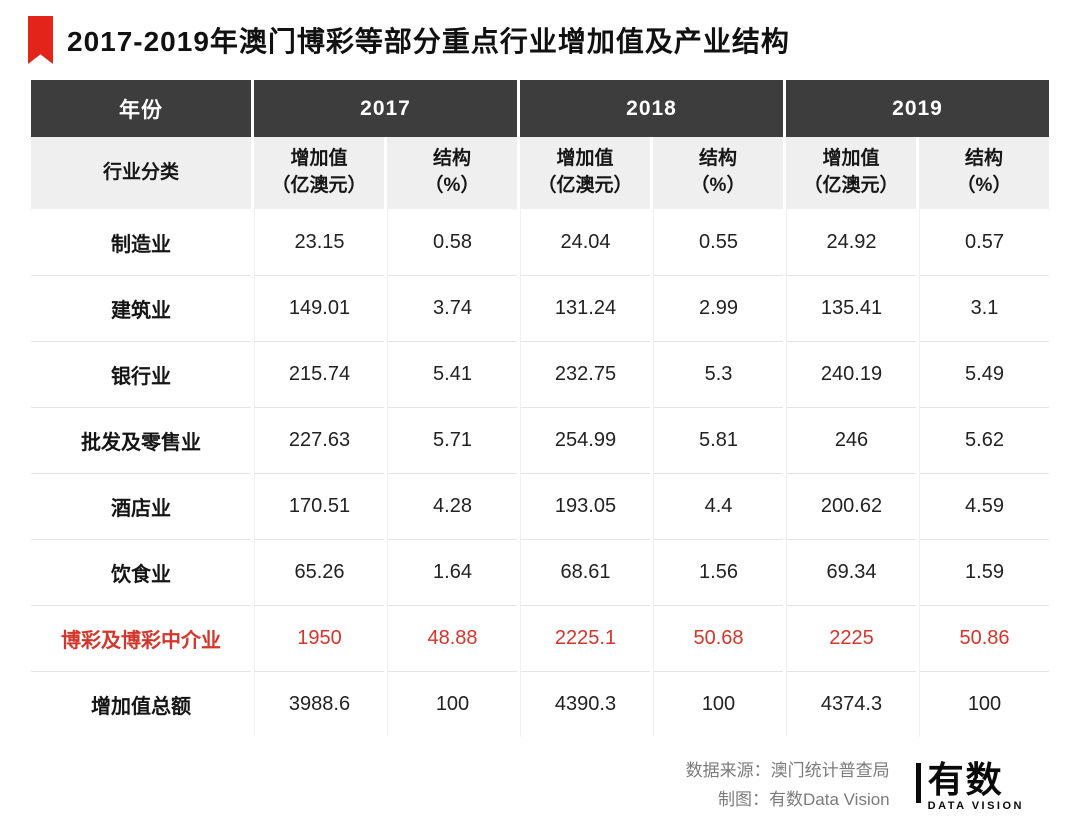 This screenshot has width=1080, height=824. What do you see at coordinates (984, 308) in the screenshot?
I see `pct-cell: 3.1` at bounding box center [984, 308].